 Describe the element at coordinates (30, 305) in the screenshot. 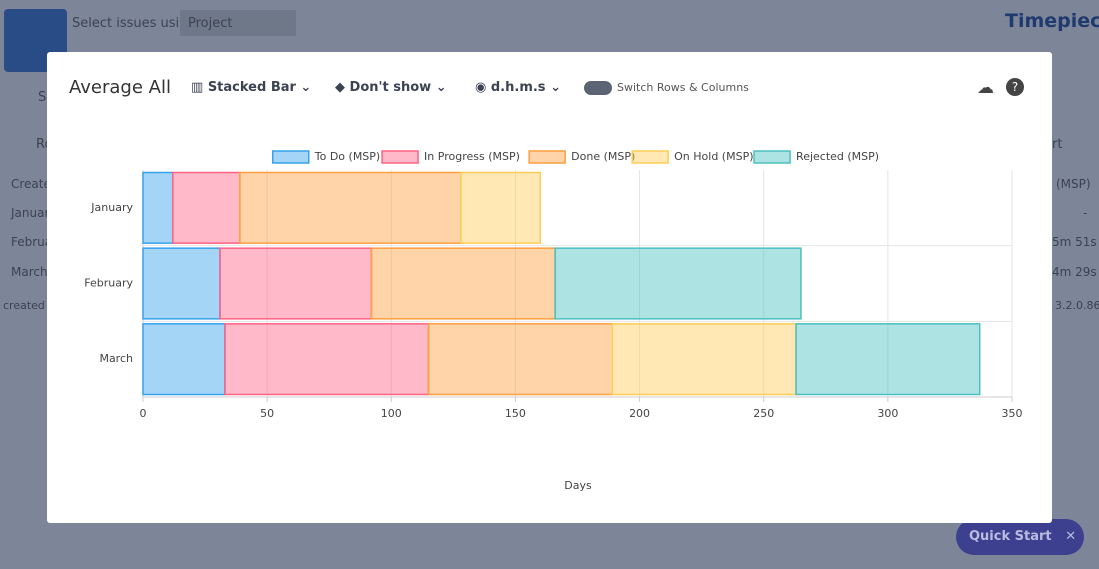

I see `footer: created >` at that location.